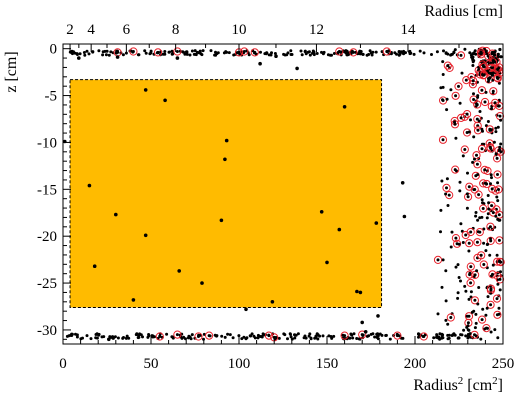  What do you see at coordinates (458, 384) in the screenshot?
I see `bottom-axis-label: Radius2 [cm2]` at bounding box center [458, 384].